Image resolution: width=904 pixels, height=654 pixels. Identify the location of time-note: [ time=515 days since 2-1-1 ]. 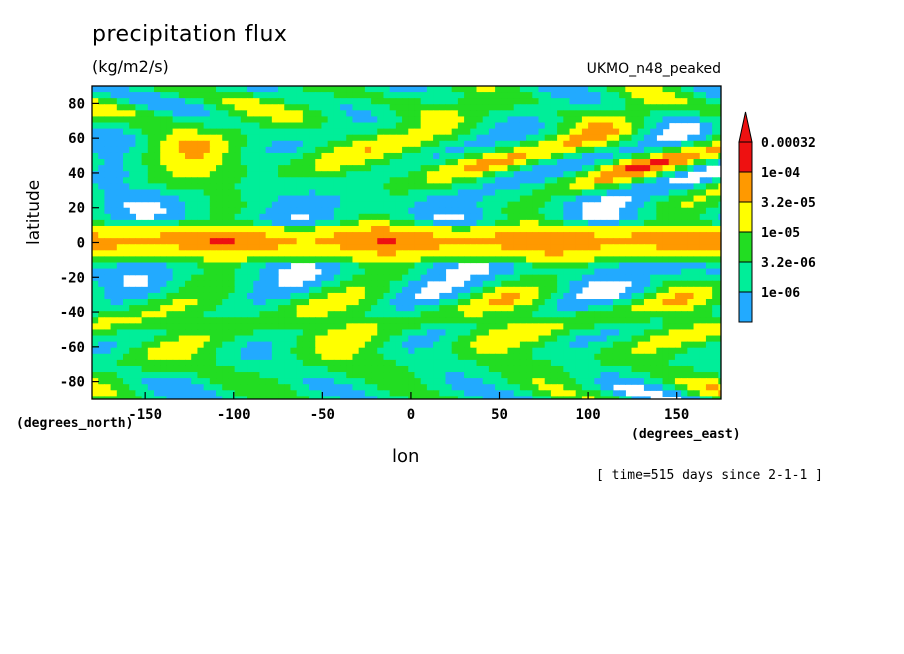
(709, 475).